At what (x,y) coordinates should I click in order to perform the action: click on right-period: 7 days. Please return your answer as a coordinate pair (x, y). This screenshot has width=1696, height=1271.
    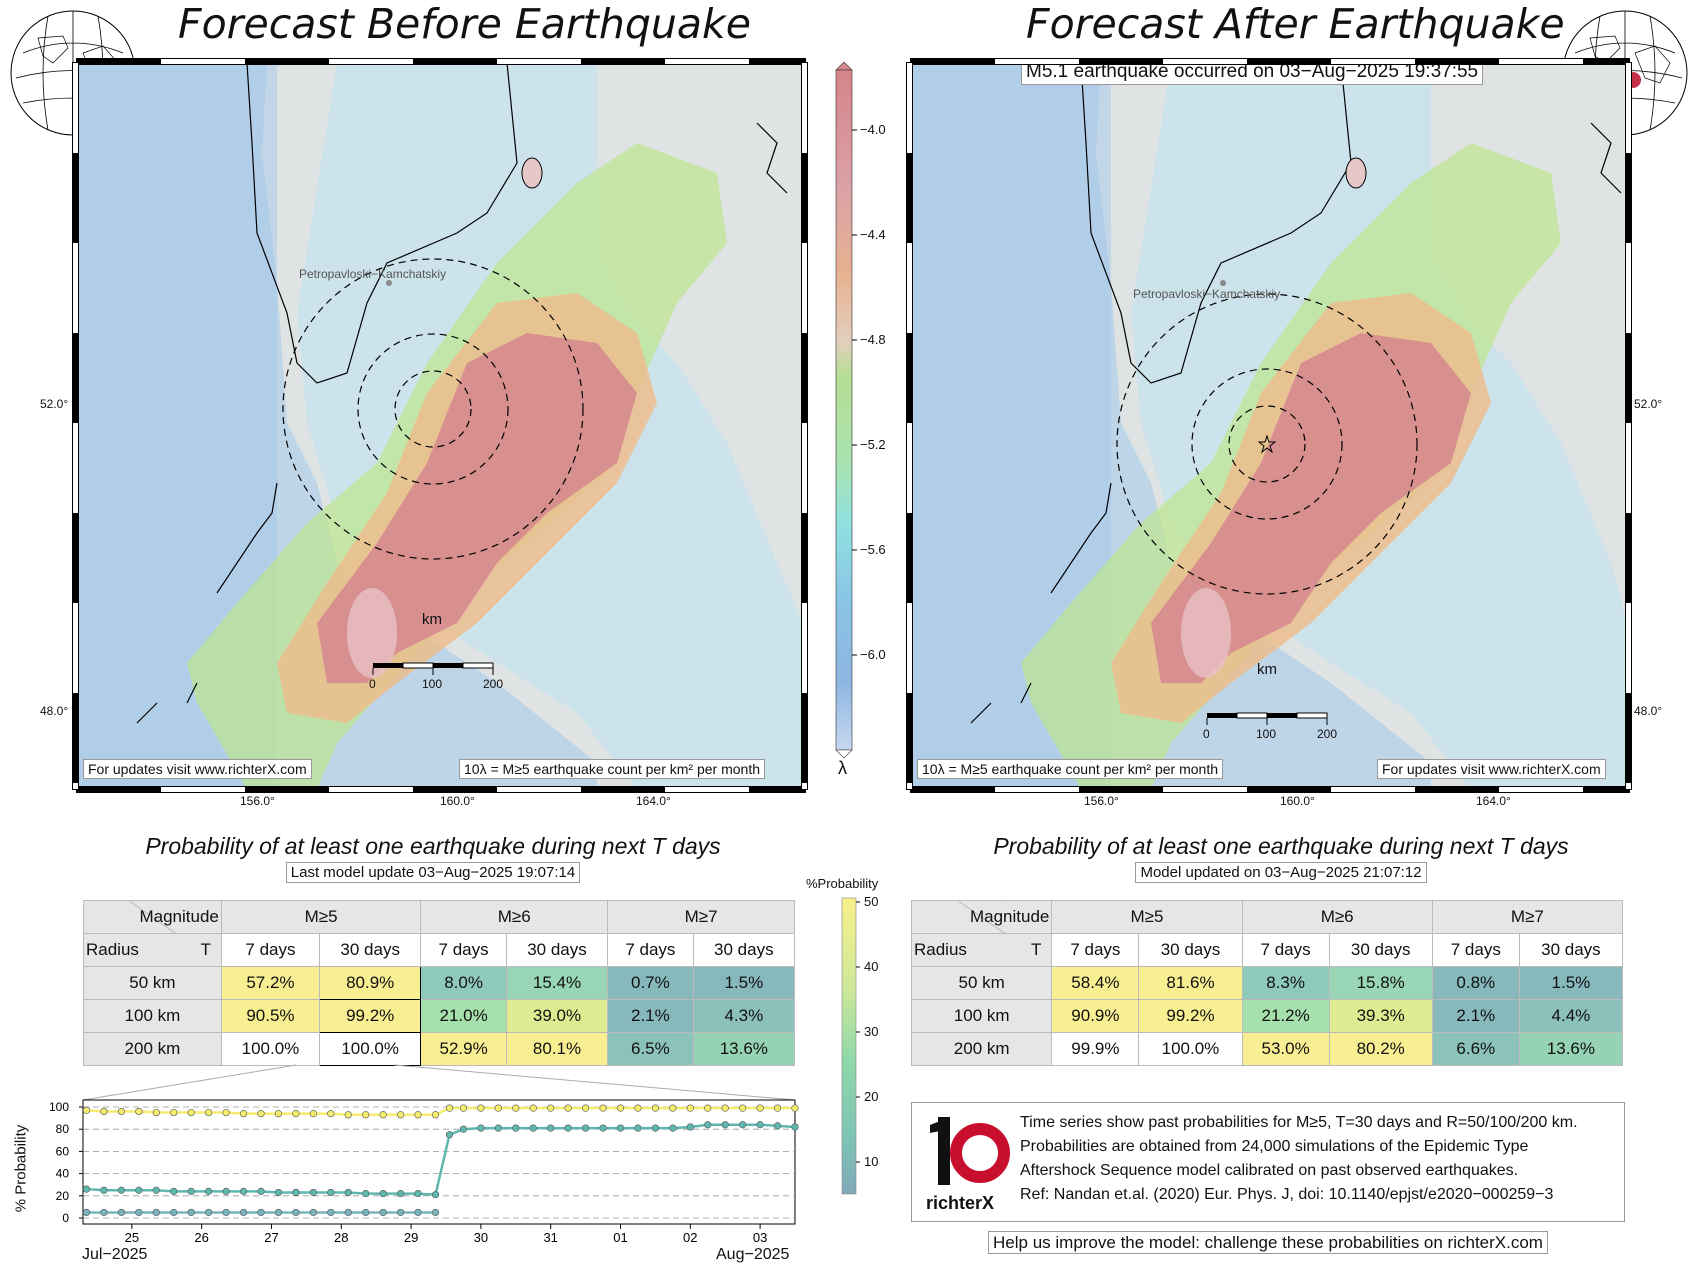
    Looking at the image, I should click on (1475, 950).